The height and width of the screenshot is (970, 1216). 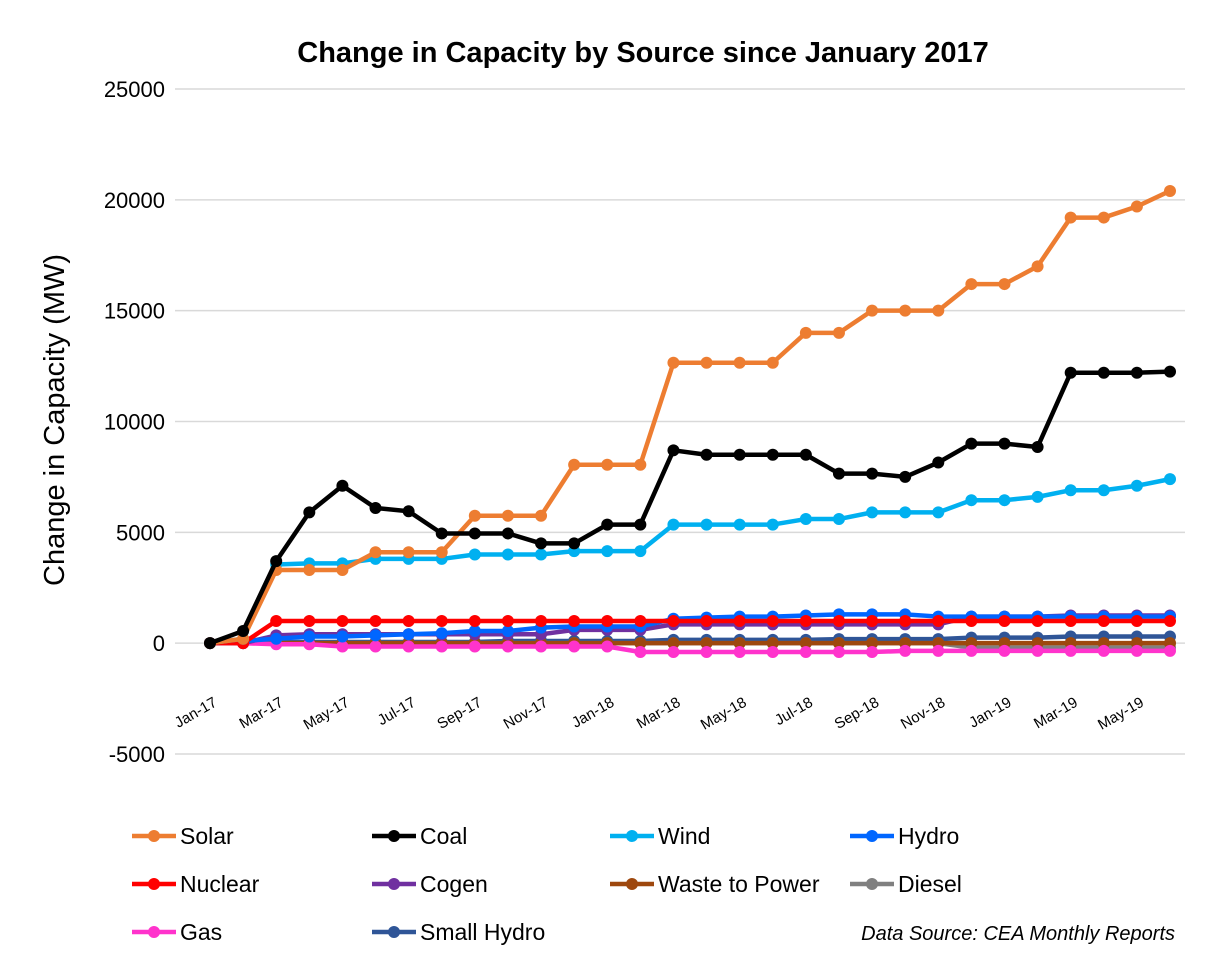 I want to click on x-tick-label: May-17, so click(x=327, y=714).